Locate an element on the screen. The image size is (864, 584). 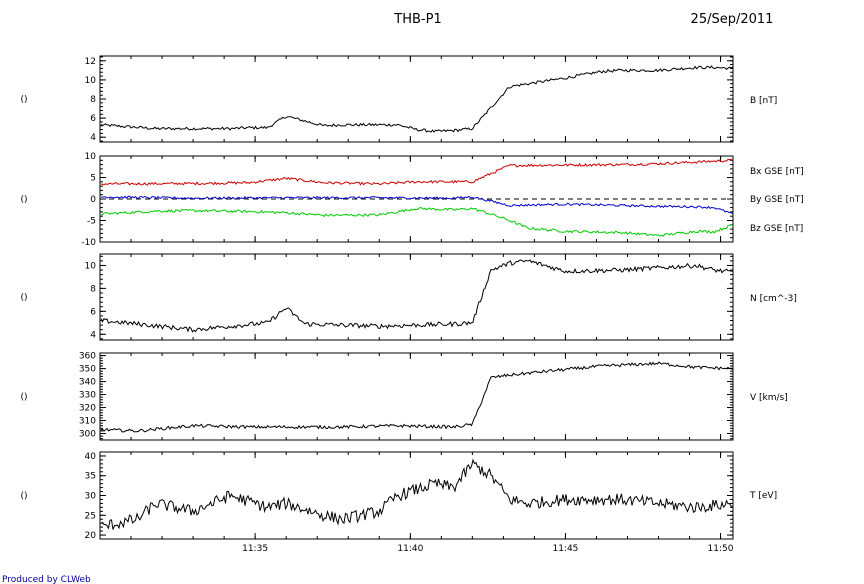
panel-5: () 20 25 30 35 40 T [eV] is located at coordinates (398, 496).